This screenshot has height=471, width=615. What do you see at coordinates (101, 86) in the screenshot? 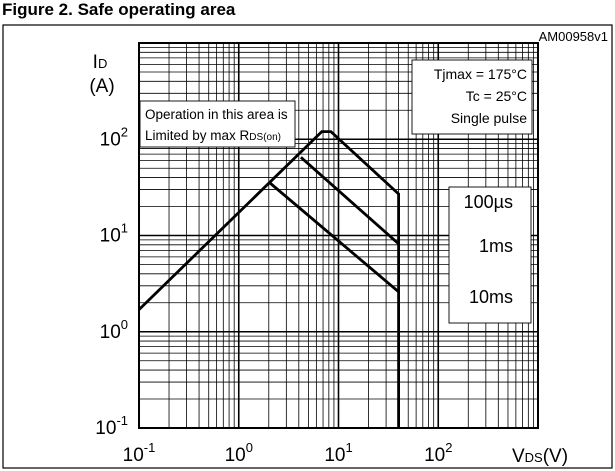
I see `y-axis-unit: (A)` at bounding box center [101, 86].